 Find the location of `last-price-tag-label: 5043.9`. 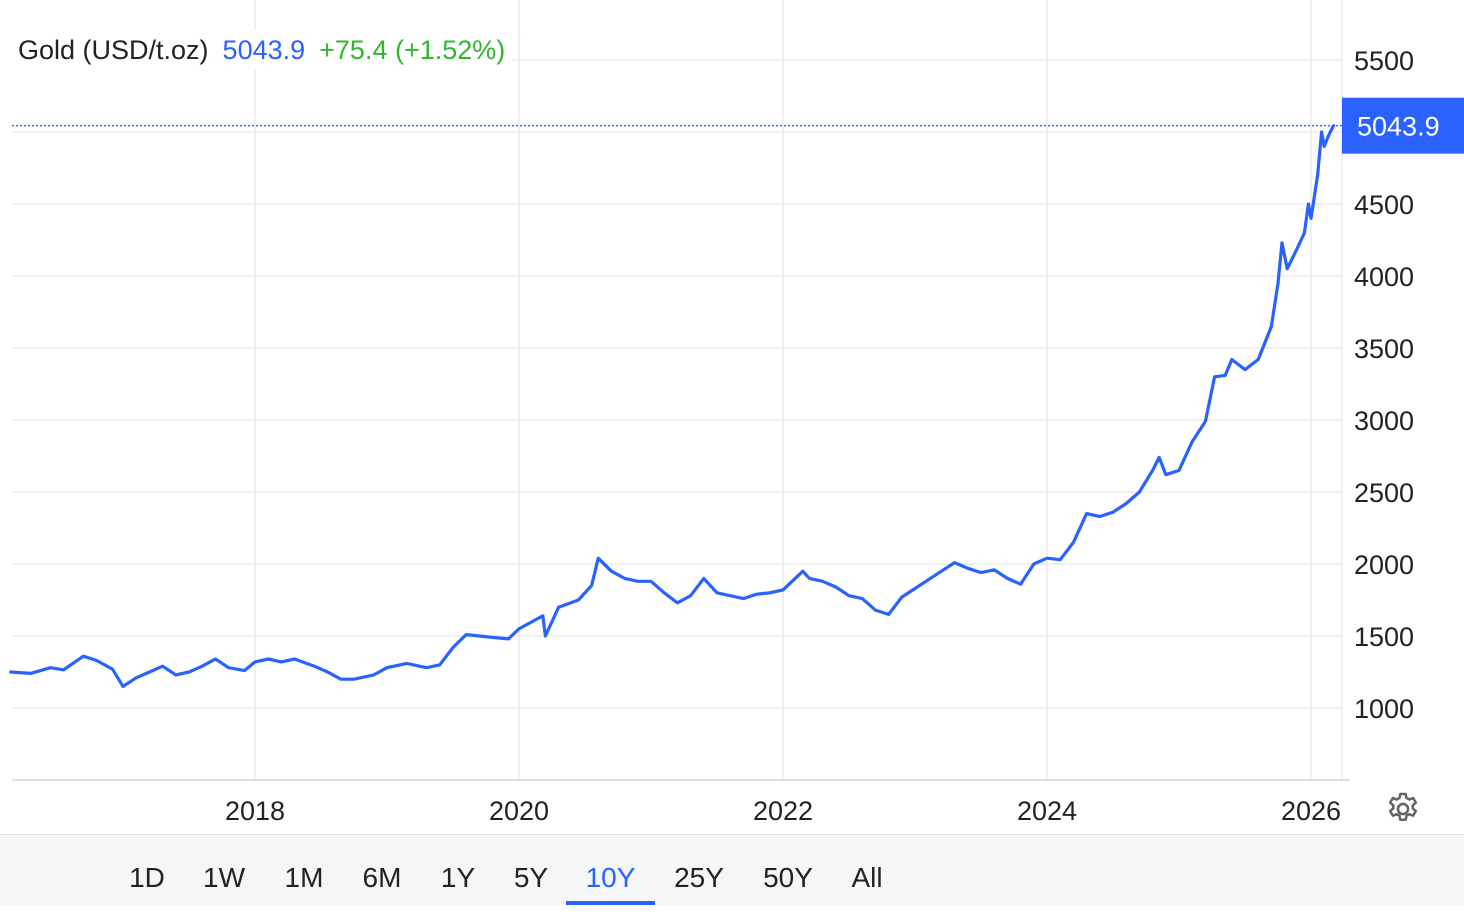

last-price-tag-label: 5043.9 is located at coordinates (1398, 127).